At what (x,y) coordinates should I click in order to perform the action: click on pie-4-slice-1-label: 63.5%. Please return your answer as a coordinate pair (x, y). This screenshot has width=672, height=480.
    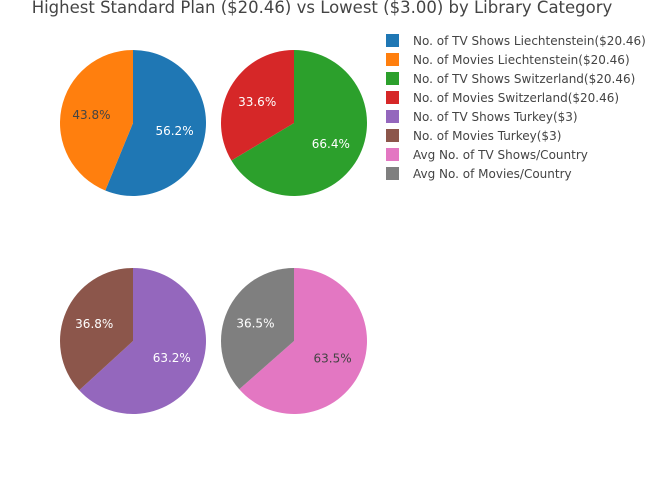
    Looking at the image, I should click on (333, 358).